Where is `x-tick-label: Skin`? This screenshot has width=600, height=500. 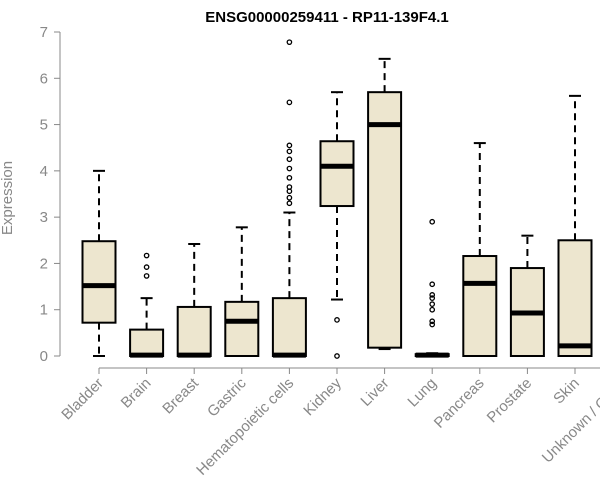 x-tick-label: Skin is located at coordinates (566, 391).